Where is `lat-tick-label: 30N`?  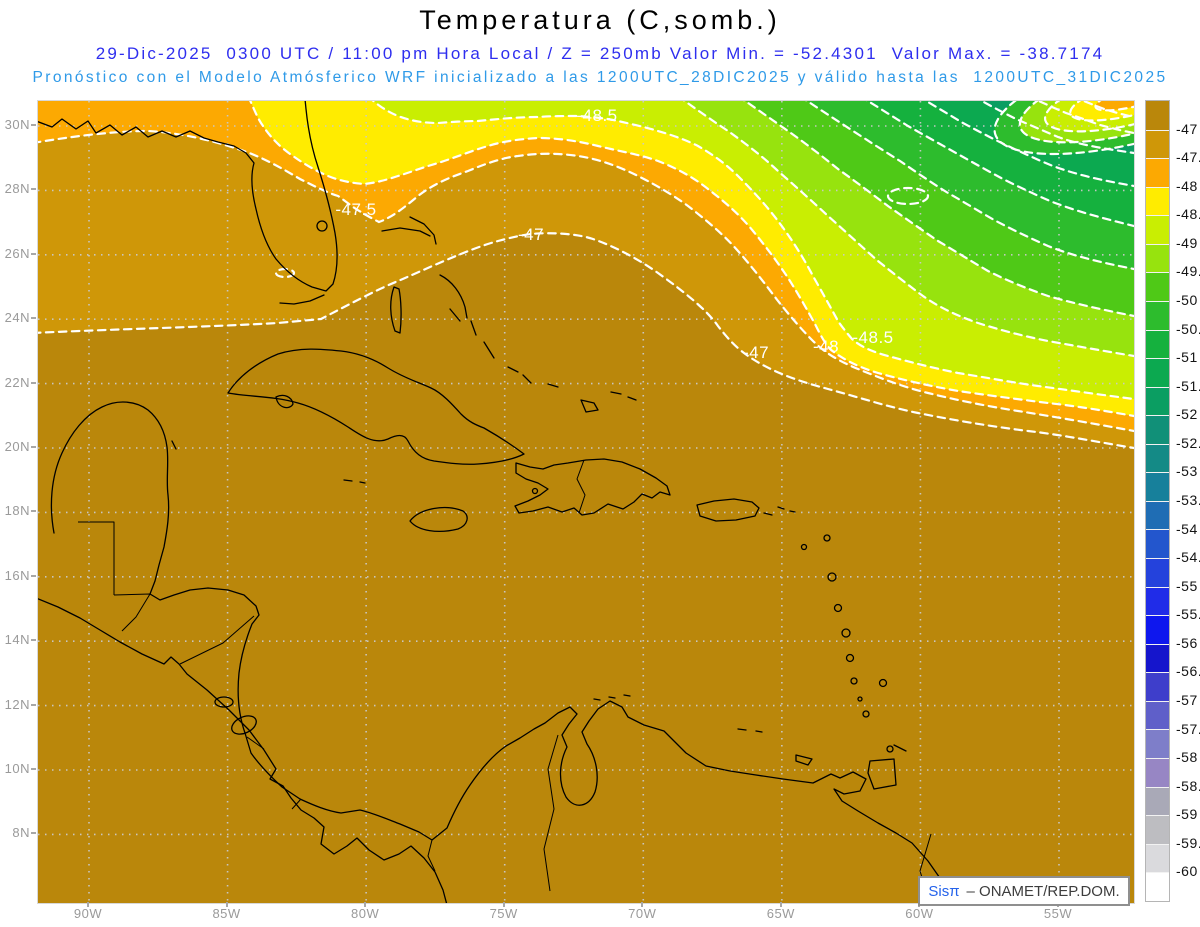 lat-tick-label: 30N is located at coordinates (17, 124).